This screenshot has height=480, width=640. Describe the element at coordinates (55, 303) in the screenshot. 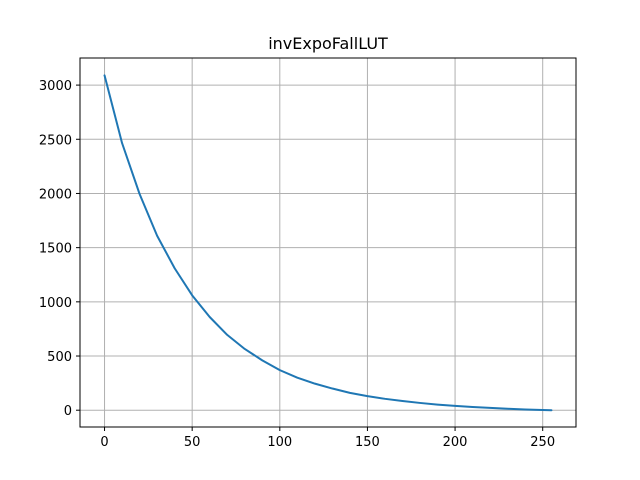

I see `y-tick-label: 1000` at that location.